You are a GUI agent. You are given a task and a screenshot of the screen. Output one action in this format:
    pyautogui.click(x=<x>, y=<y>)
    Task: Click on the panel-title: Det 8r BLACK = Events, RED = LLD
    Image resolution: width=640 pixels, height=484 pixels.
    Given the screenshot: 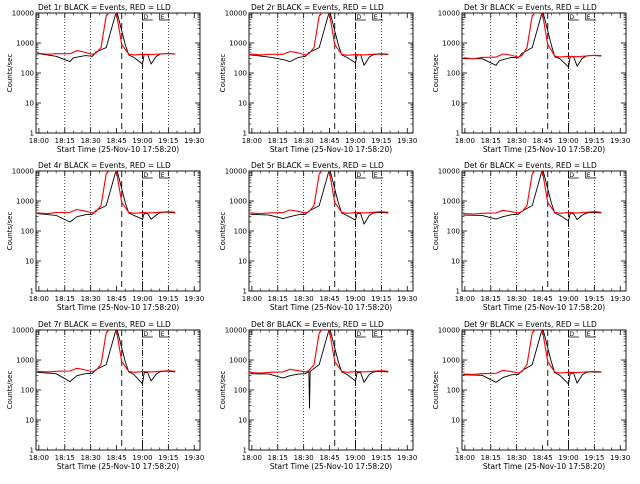 What is the action you would take?
    pyautogui.click(x=317, y=324)
    